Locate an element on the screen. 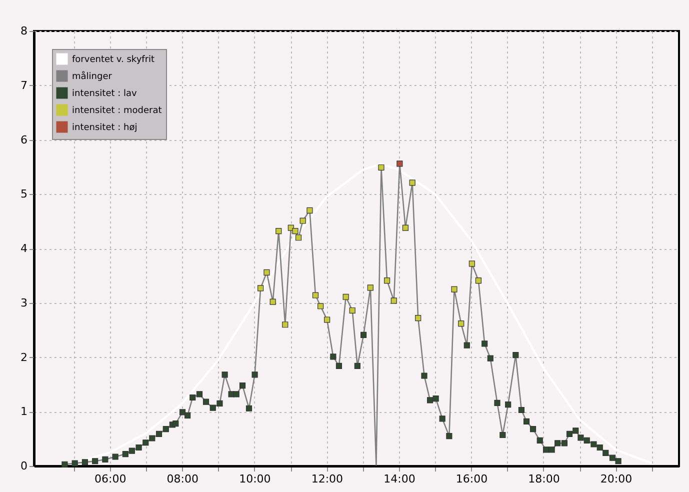 This screenshot has height=492, width=689. y-tick-label: 0 is located at coordinates (24, 466).